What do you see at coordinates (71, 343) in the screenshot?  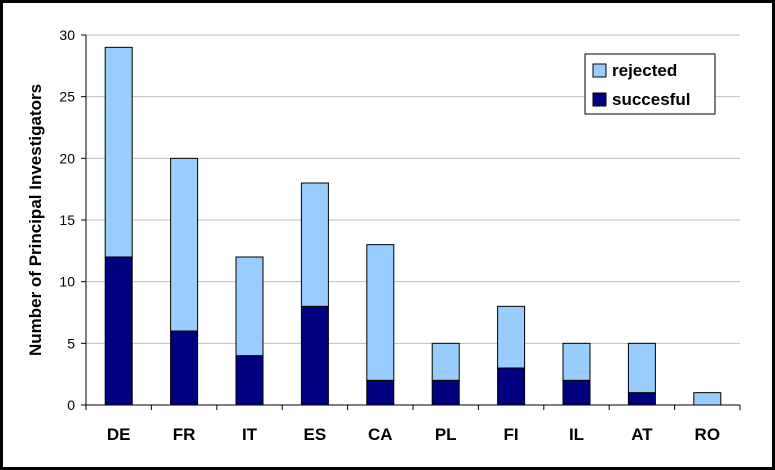 I see `y-tick-label: 5` at bounding box center [71, 343].